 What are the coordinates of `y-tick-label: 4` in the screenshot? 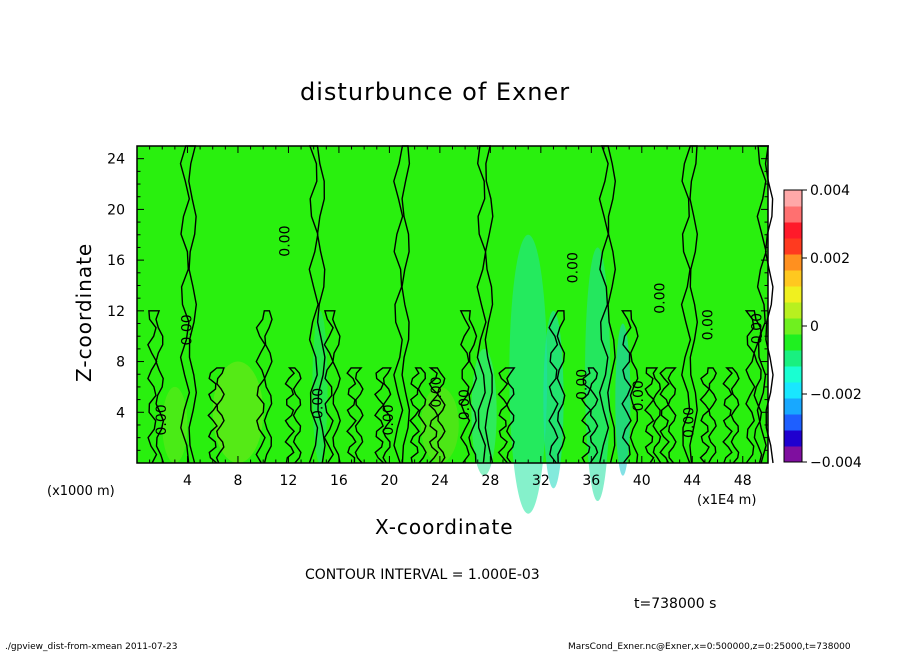 It's located at (120, 413).